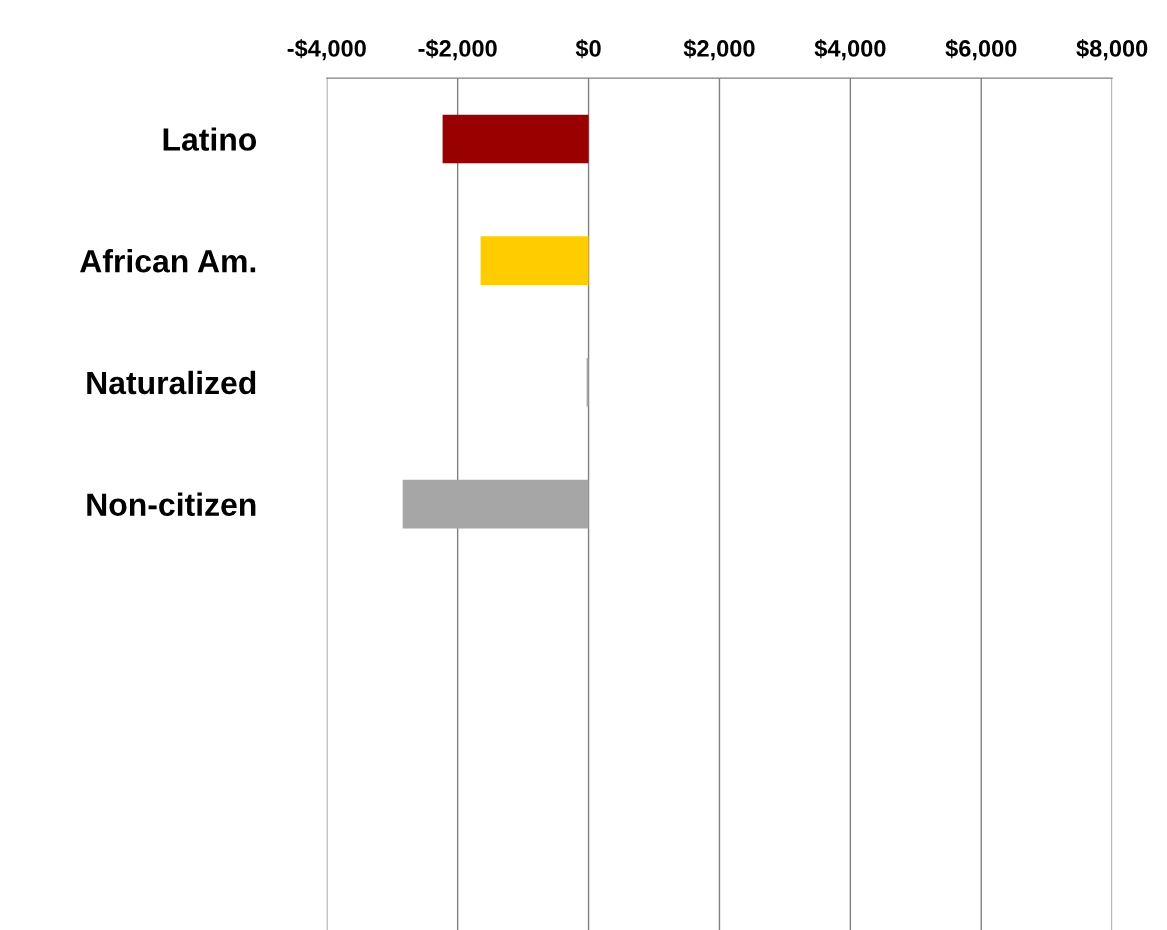  I want to click on x-tick-label: $0, so click(588, 49).